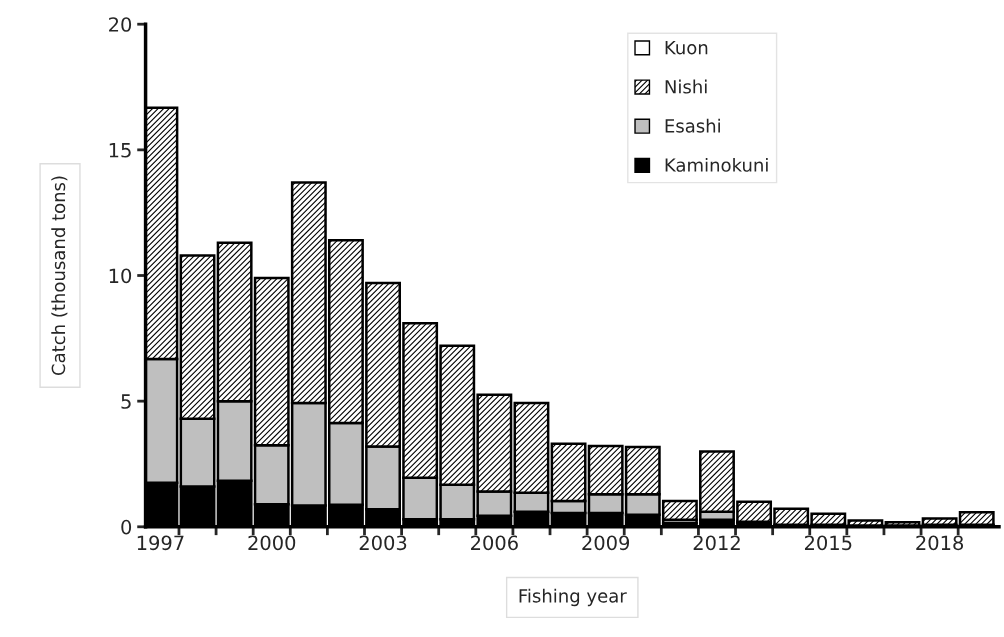  Describe the element at coordinates (494, 543) in the screenshot. I see `x-tick-label: 2006` at that location.